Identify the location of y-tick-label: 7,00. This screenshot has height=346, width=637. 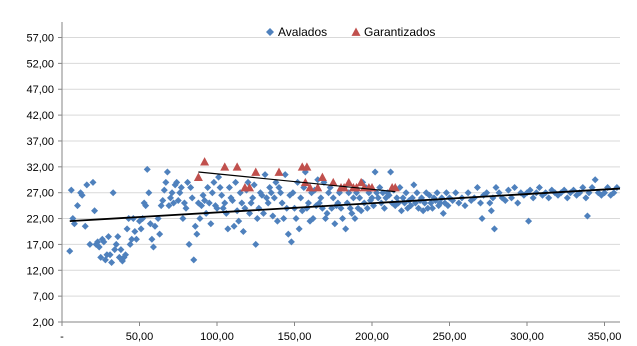
(43, 297).